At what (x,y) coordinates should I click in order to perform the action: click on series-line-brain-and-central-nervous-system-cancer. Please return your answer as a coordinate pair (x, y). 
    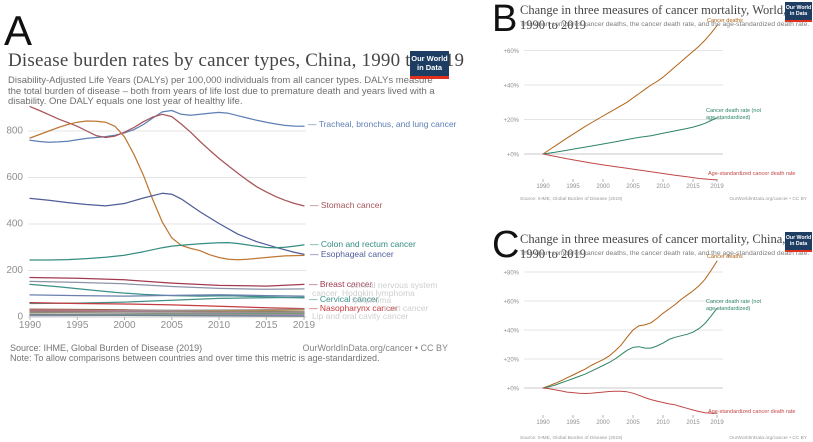
    Looking at the image, I should click on (167, 295).